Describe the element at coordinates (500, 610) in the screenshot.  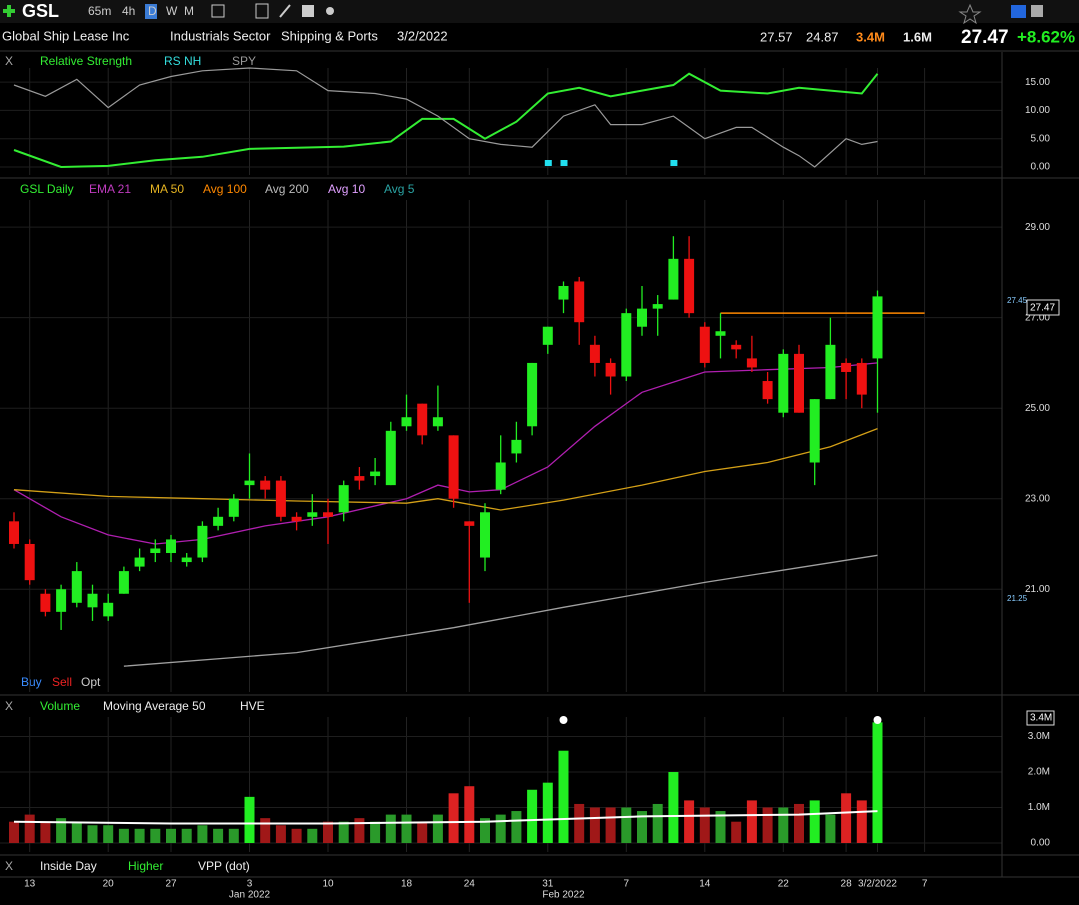
I see `moving-average` at that location.